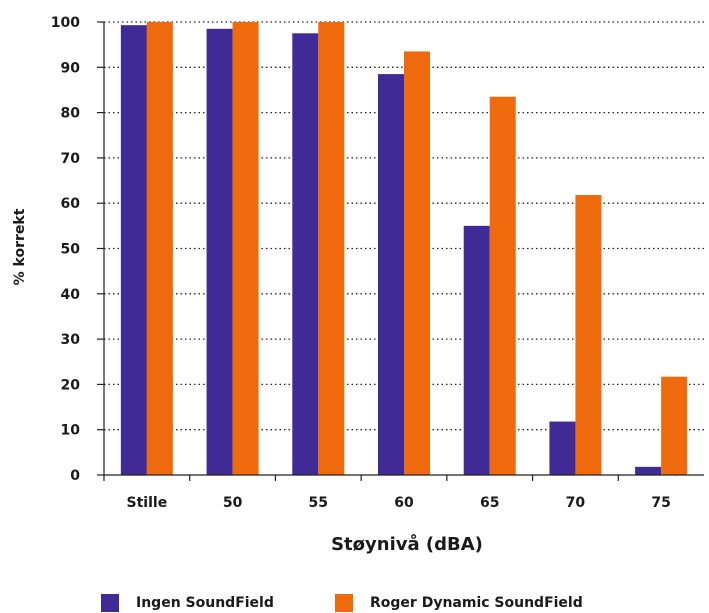  What do you see at coordinates (71, 340) in the screenshot?
I see `y-tick-label-30: 30` at bounding box center [71, 340].